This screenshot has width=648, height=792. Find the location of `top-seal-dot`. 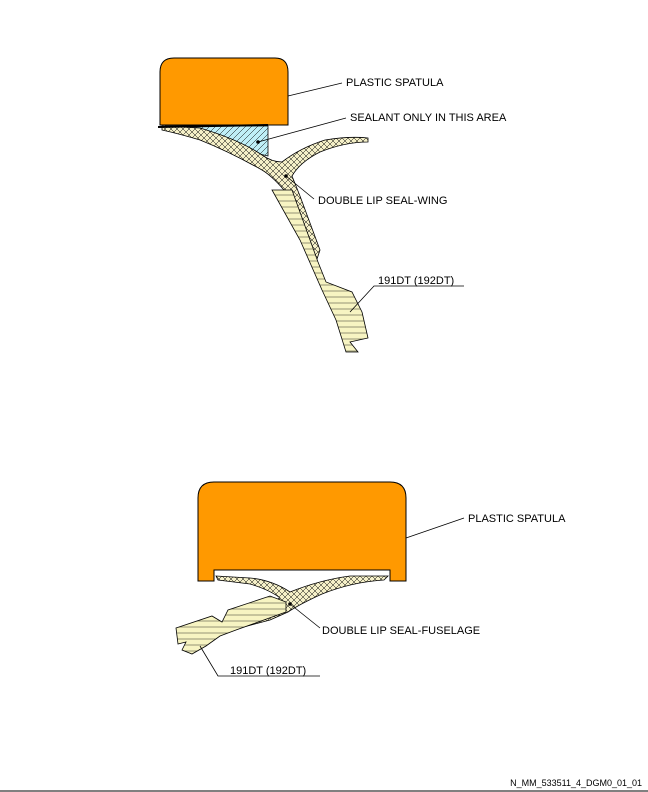

top-seal-dot is located at coordinates (286, 176).